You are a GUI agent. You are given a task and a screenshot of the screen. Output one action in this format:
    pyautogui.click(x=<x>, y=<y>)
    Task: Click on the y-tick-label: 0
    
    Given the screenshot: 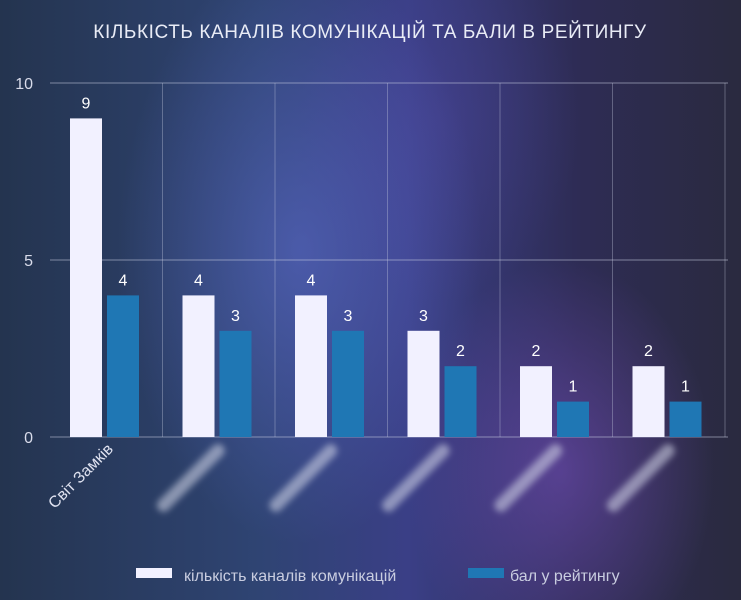 What is the action you would take?
    pyautogui.click(x=28, y=438)
    